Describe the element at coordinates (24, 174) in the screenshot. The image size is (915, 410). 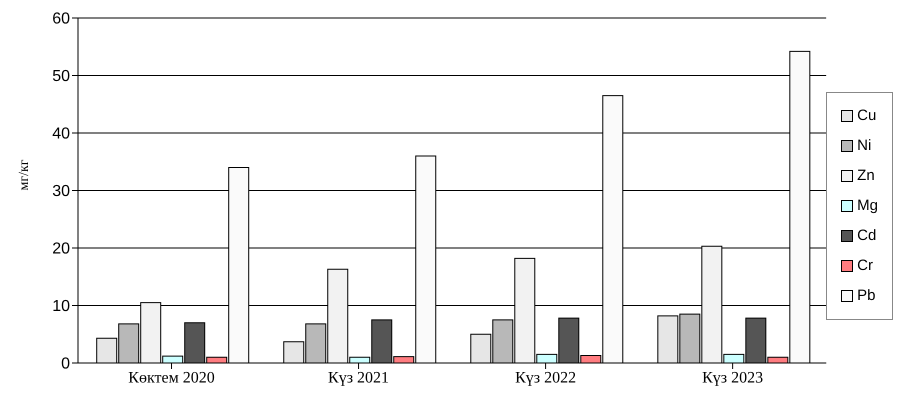
I see `y-axis-title: мг/кг` at that location.